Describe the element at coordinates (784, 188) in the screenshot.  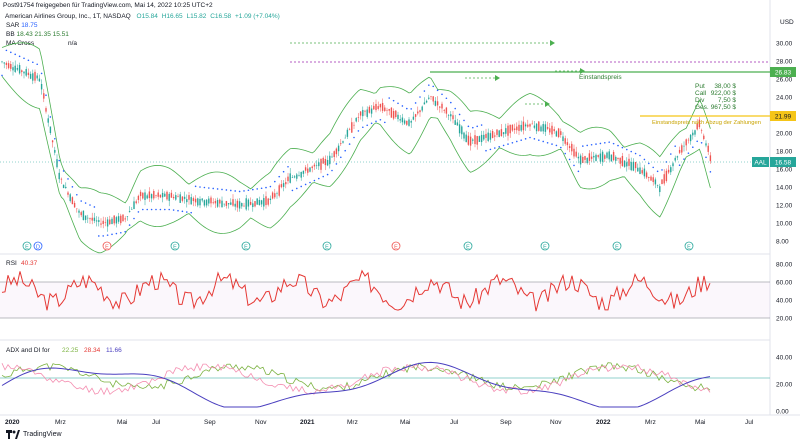
I see `price-axis-tick: 14.00` at that location.